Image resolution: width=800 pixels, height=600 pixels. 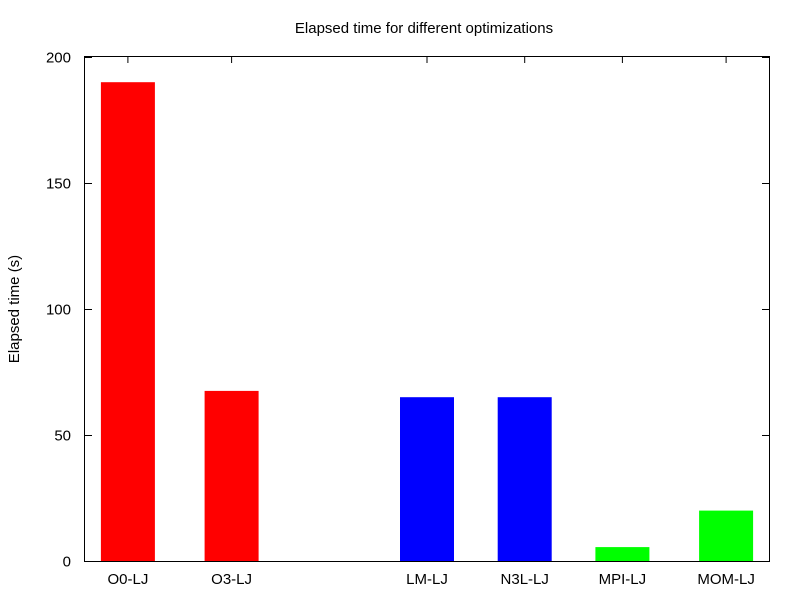 I want to click on y-tick-label: 0, so click(x=67, y=562).